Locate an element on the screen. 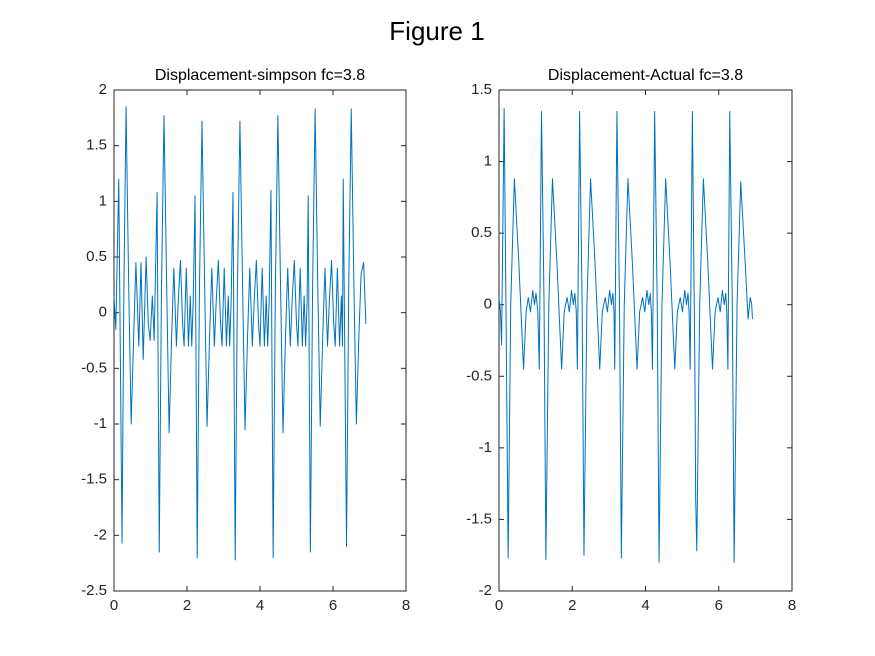  y-tick-label: 2 is located at coordinates (103, 89).